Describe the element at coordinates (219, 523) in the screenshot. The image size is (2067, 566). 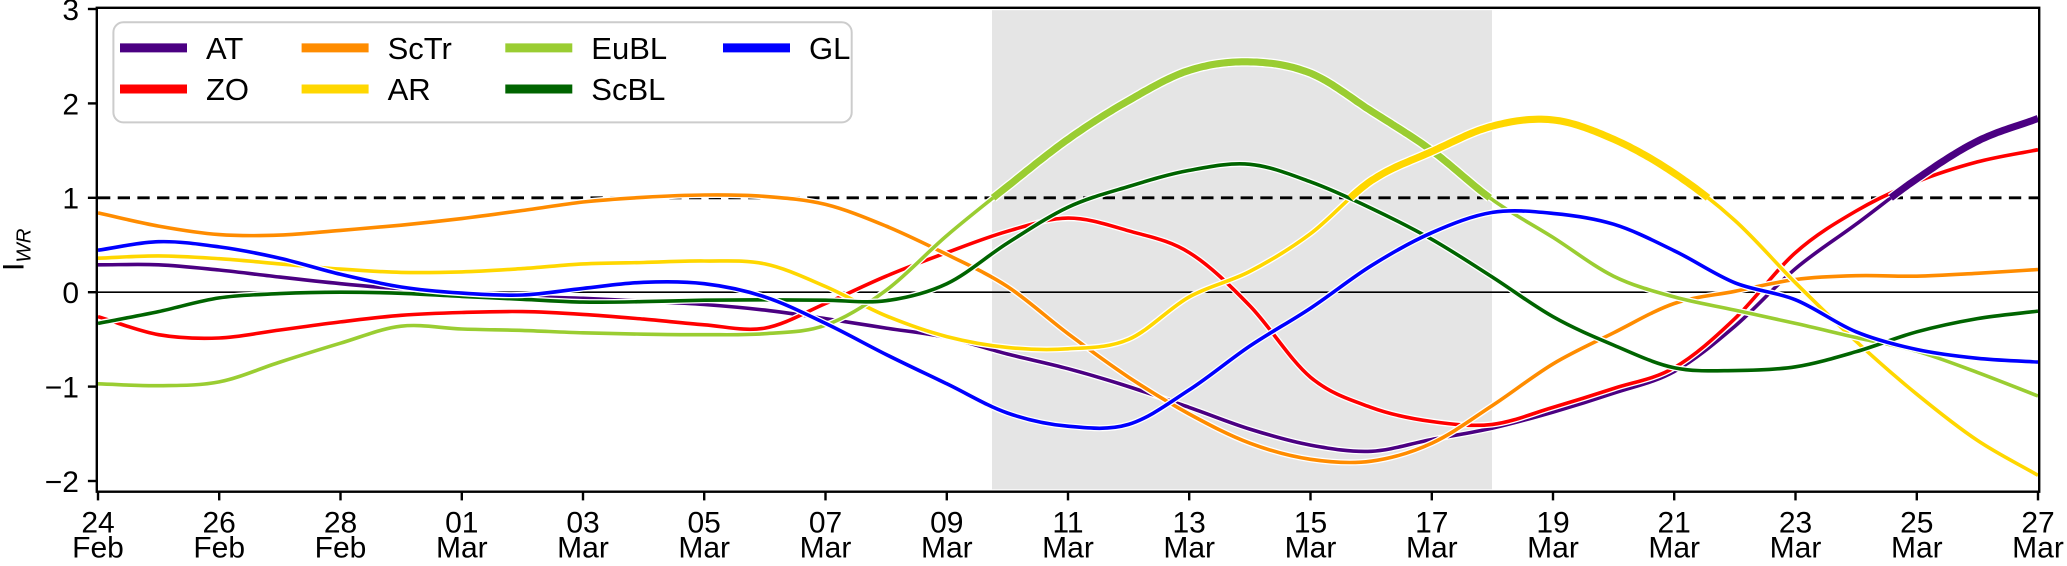
I see `svg-text: 26` at that location.